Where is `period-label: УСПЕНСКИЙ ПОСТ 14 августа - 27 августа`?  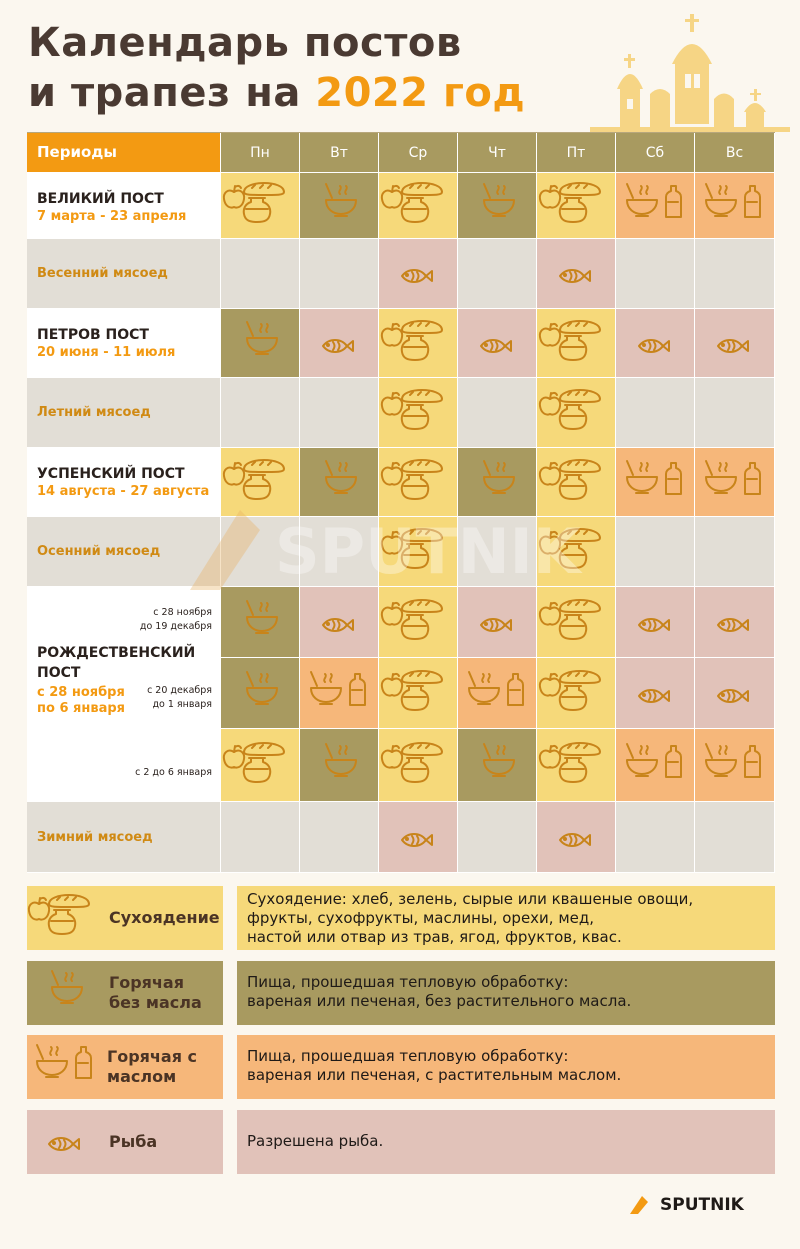 period-label: УСПЕНСКИЙ ПОСТ 14 августа - 27 августа is located at coordinates (124, 482).